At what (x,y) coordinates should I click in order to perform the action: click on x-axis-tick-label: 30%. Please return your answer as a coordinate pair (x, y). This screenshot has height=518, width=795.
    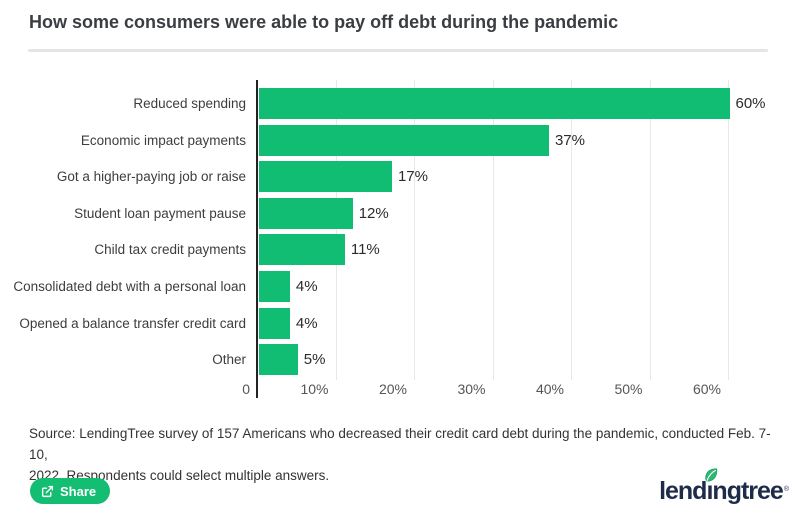
    Looking at the image, I should click on (471, 389).